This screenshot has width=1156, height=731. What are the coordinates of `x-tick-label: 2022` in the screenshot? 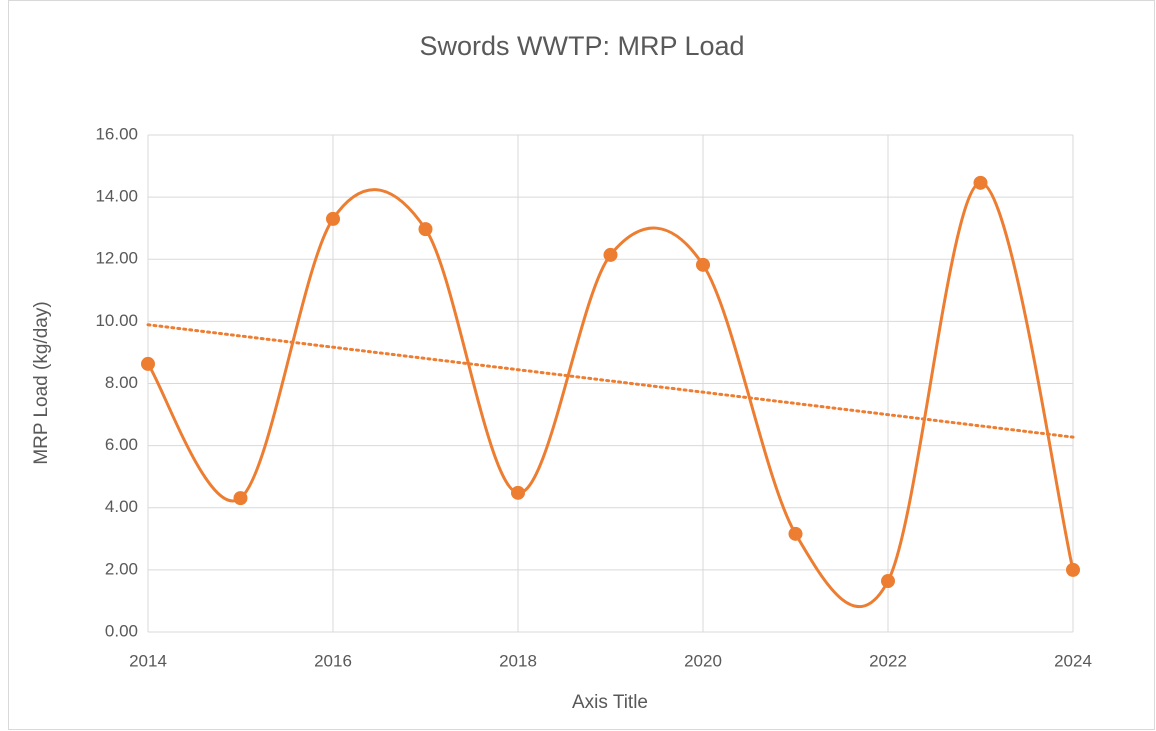 It's located at (888, 660).